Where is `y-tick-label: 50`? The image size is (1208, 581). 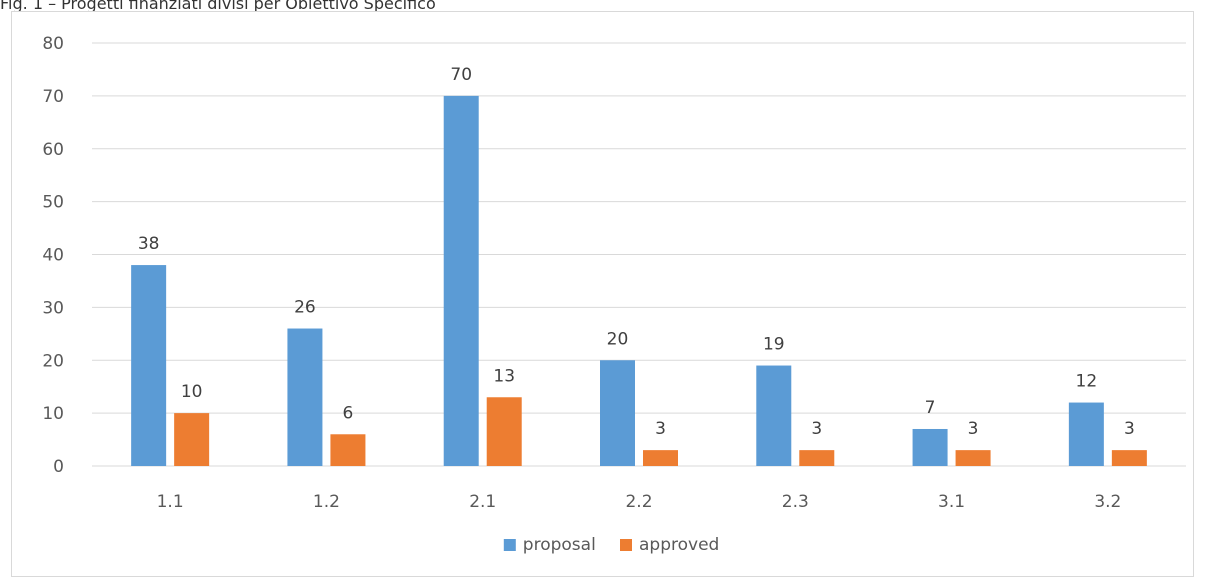
y-tick-label: 50 is located at coordinates (53, 203).